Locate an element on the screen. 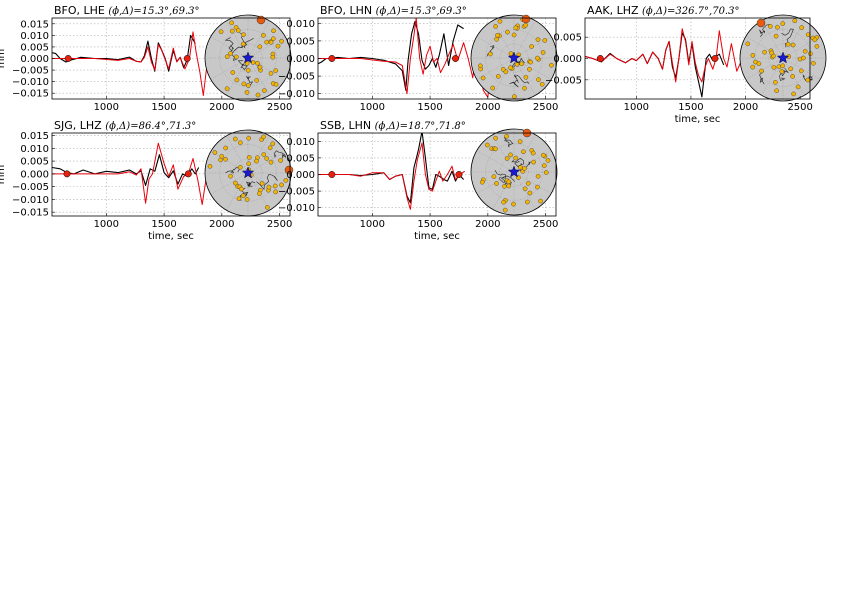 The image size is (842, 599). panel-title-angles: (ϕ,Δ)=86.4°,71.3° is located at coordinates (150, 126).